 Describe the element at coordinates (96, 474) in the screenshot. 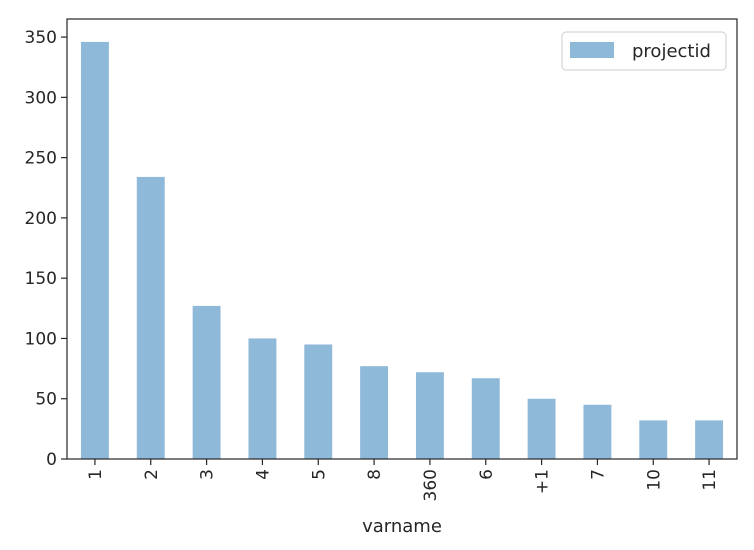

I see `x-tick-label: 1` at that location.